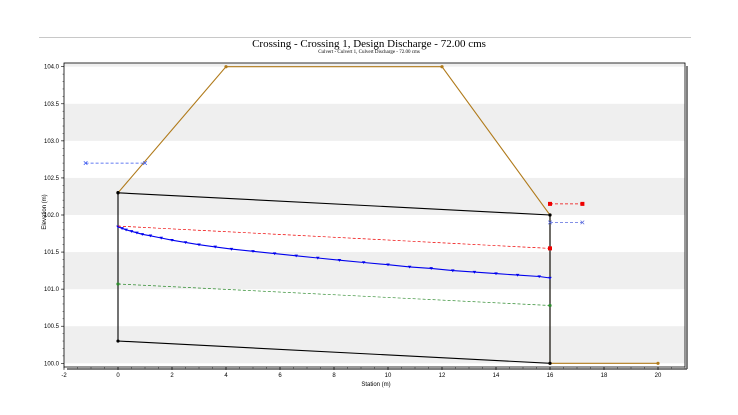  Describe the element at coordinates (118, 376) in the screenshot. I see `x-tick-label: 0` at that location.